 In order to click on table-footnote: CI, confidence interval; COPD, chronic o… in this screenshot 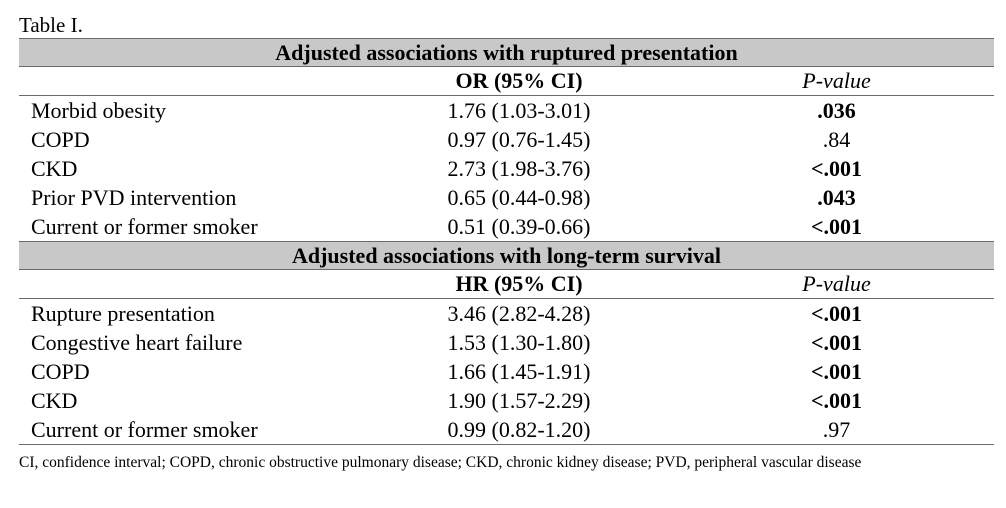, I will do `click(440, 462)`.